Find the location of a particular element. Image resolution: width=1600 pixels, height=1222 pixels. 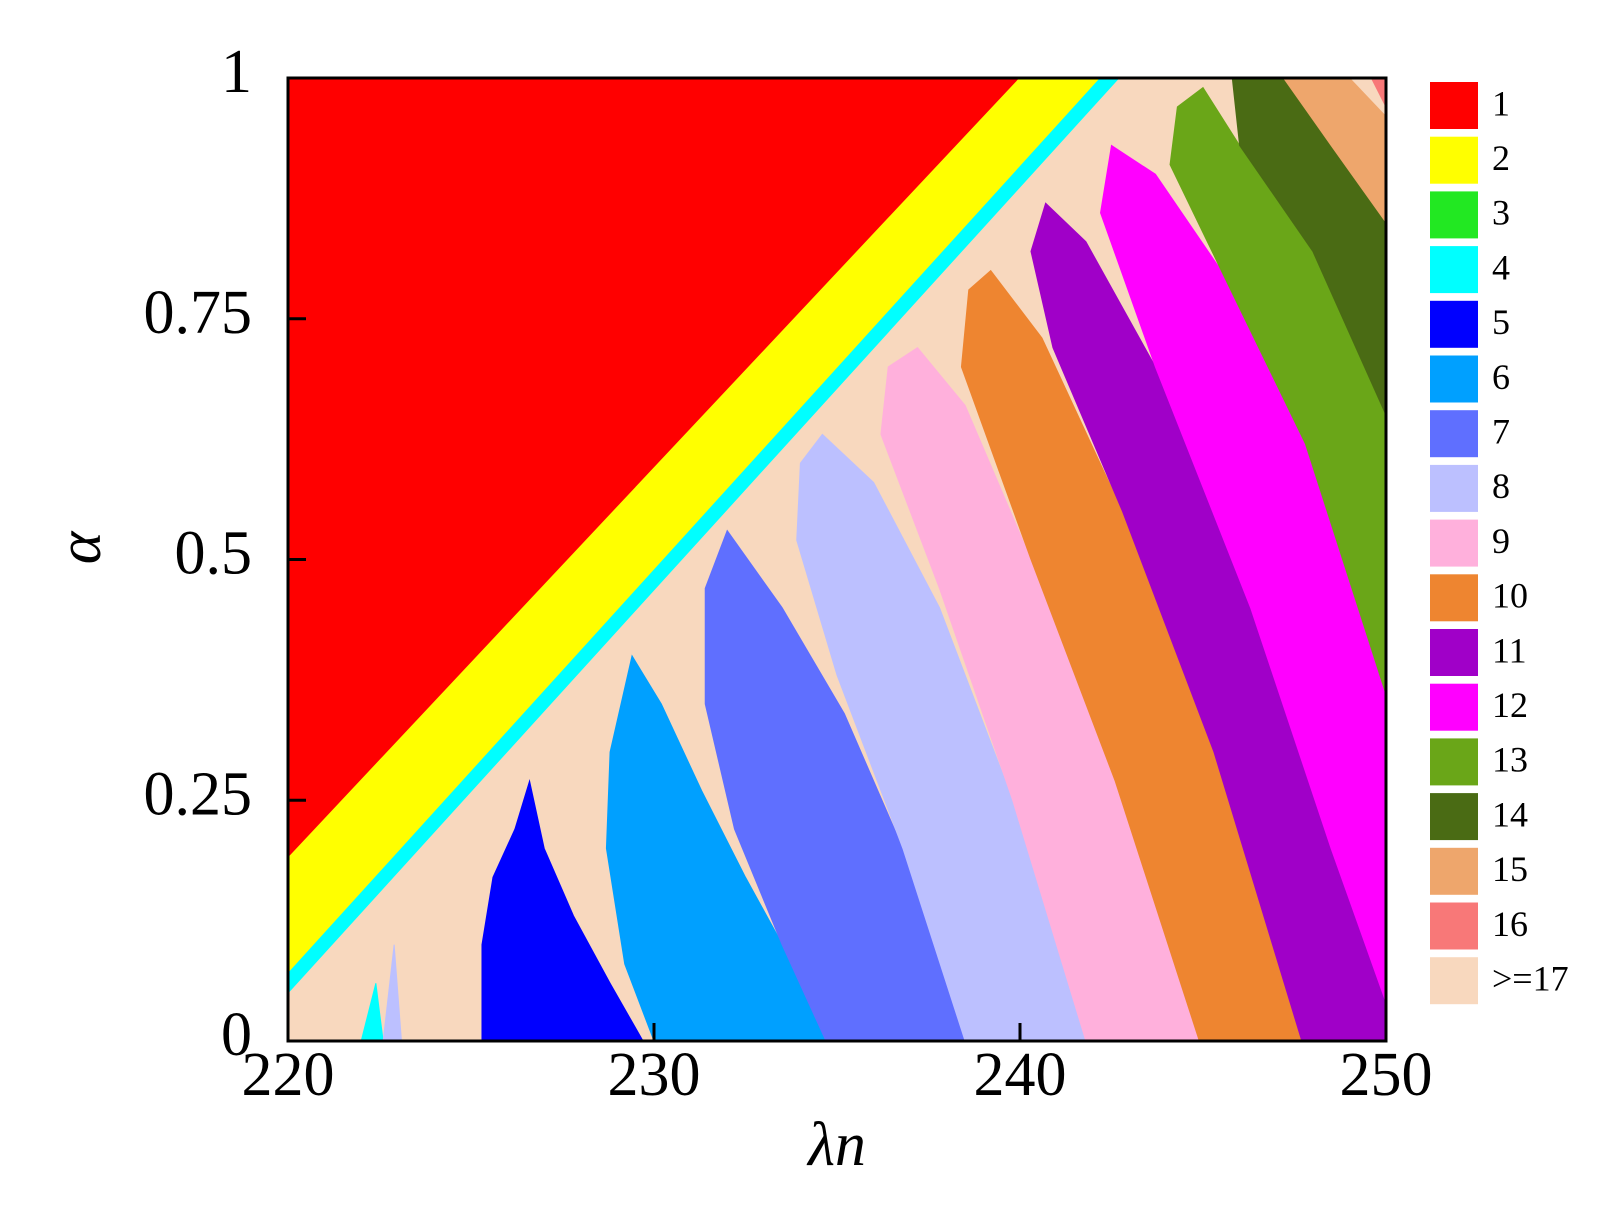

legend-label: 2 is located at coordinates (1501, 158).